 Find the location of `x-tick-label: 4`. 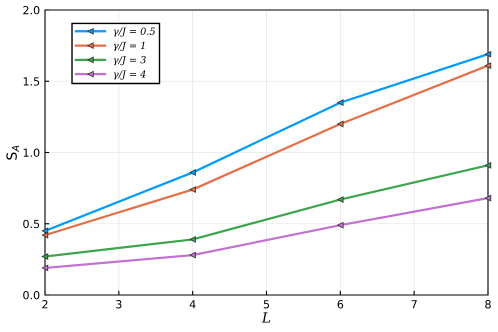

x-tick-label: 4 is located at coordinates (193, 304).